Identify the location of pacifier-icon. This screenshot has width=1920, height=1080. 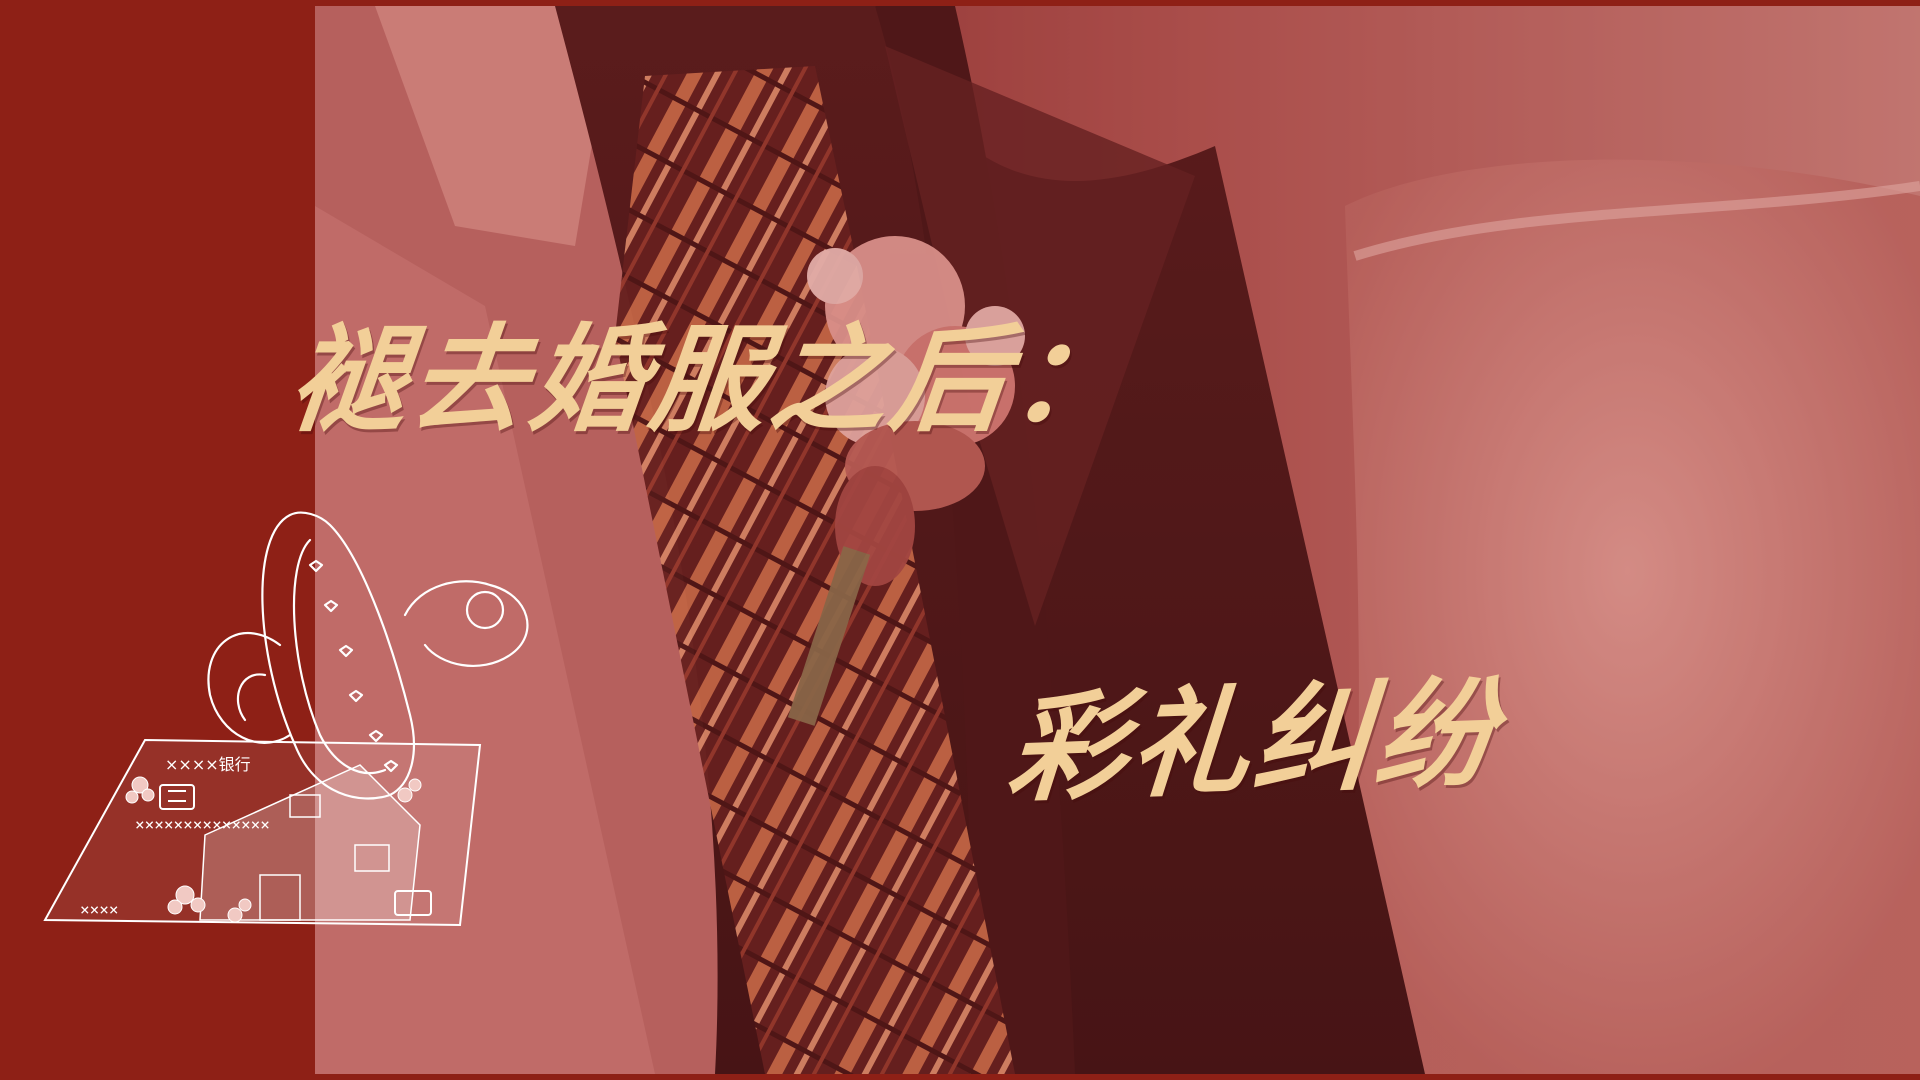
(368, 655).